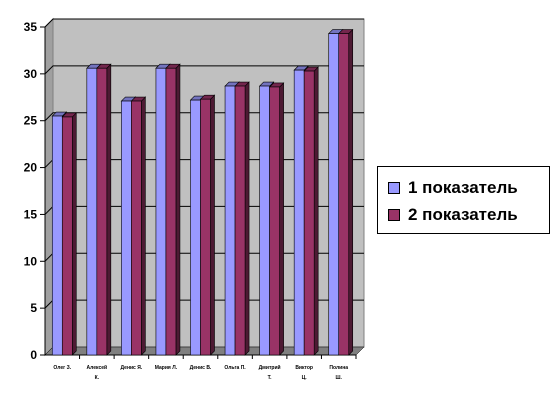 This screenshot has height=402, width=558. I want to click on x-tick-label: Ц., so click(305, 378).